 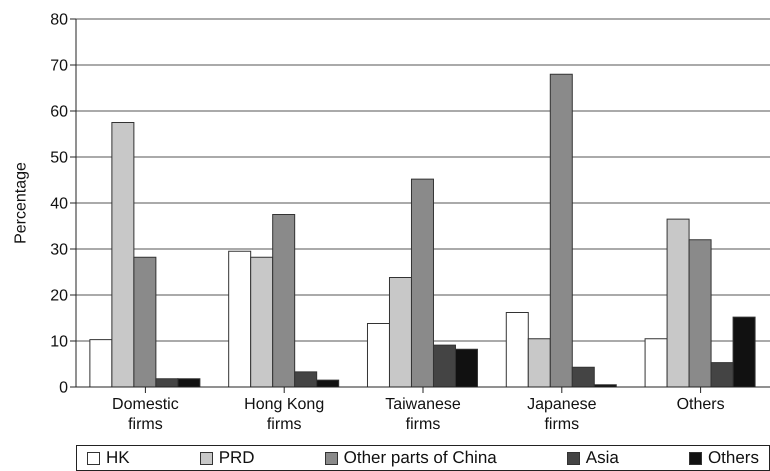 What do you see at coordinates (59, 20) in the screenshot?
I see `y-tick-label: 80` at bounding box center [59, 20].